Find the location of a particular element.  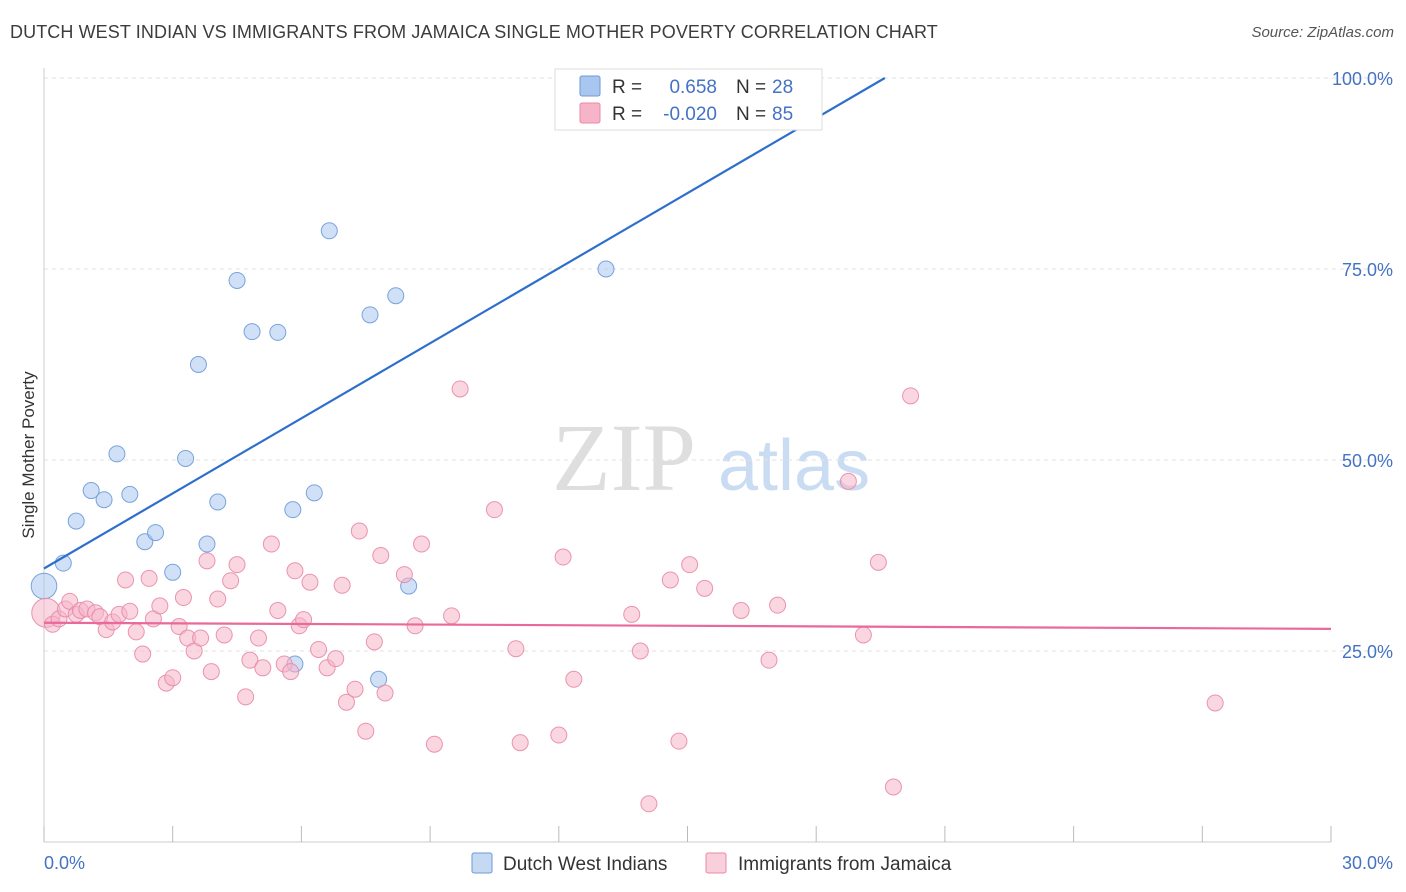

watermark-atlas: atlas is located at coordinates (794, 466).